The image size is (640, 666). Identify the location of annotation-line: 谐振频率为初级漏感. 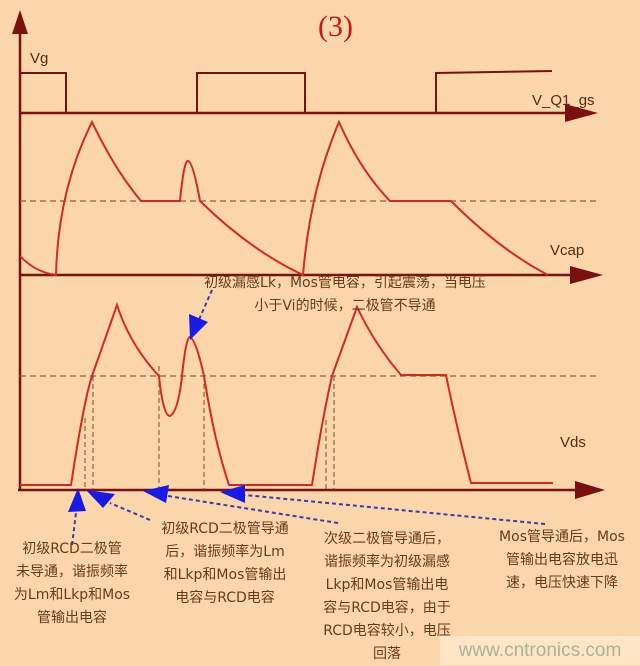
(387, 562).